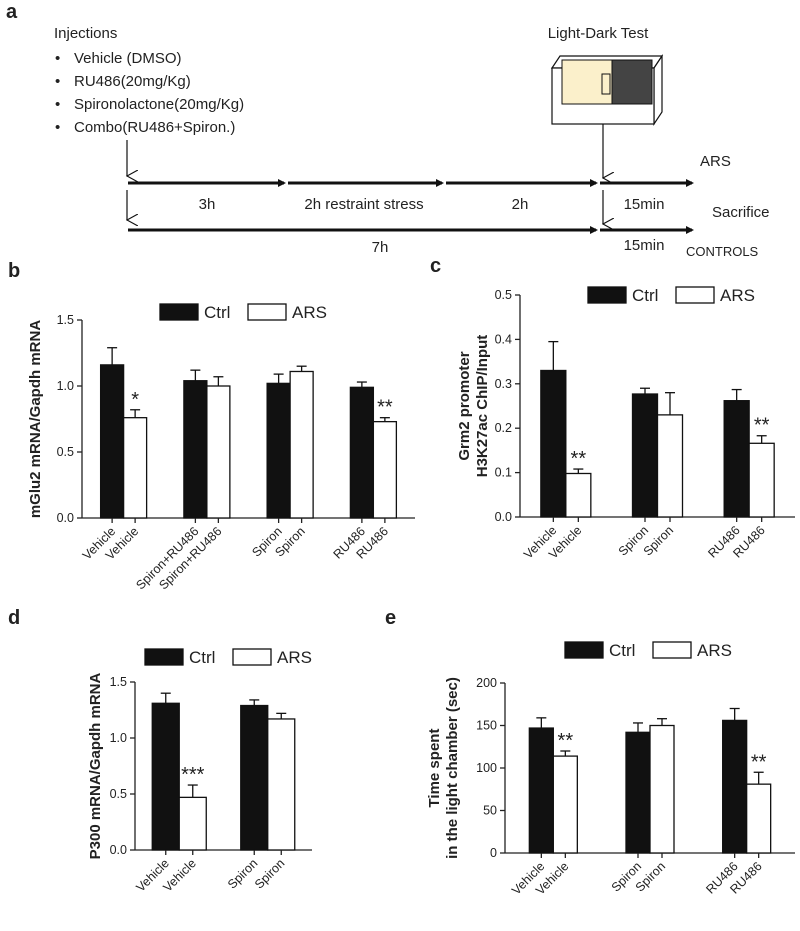 This screenshot has width=800, height=931. What do you see at coordinates (95, 765) in the screenshot?
I see `y-axis-label: P300 mRNA/Gapdh mRNA` at bounding box center [95, 765].